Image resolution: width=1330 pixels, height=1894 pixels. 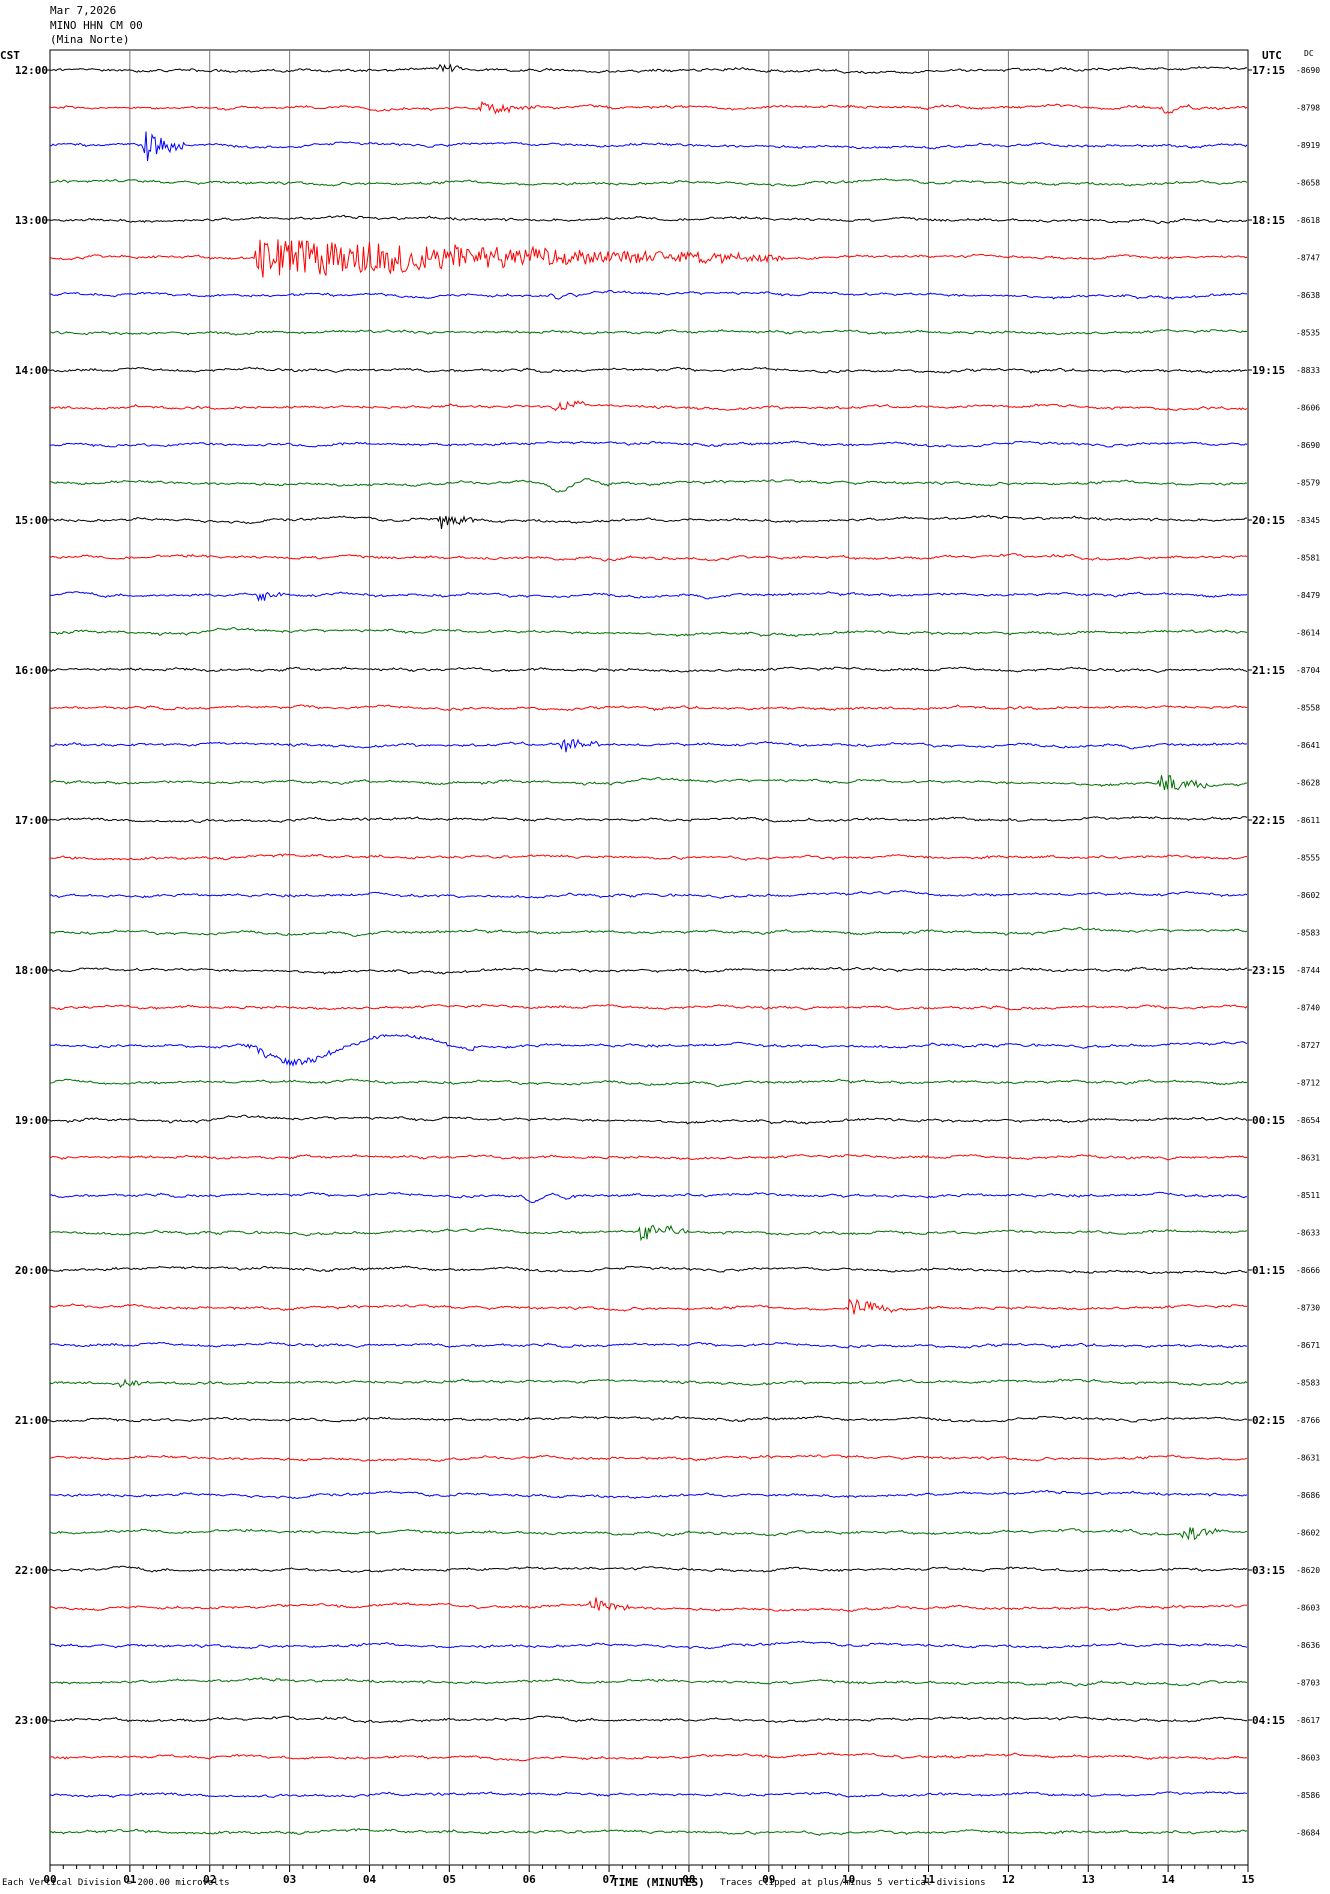 I want to click on dc-offset-label: -8727, so click(x=1308, y=1045).